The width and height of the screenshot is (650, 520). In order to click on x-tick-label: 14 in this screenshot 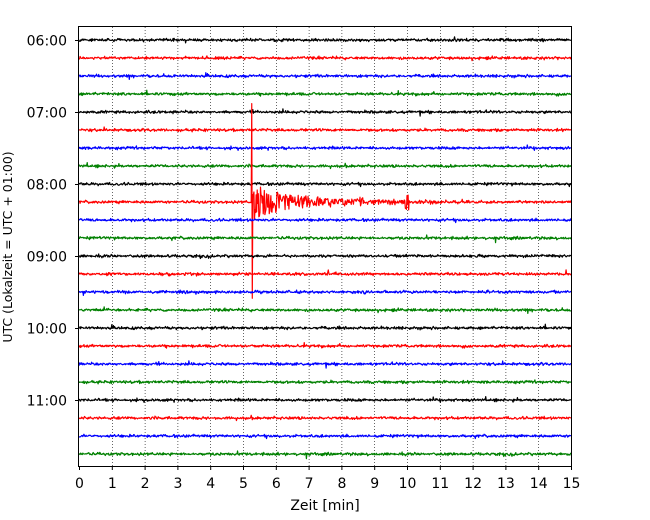, I will do `click(539, 484)`.